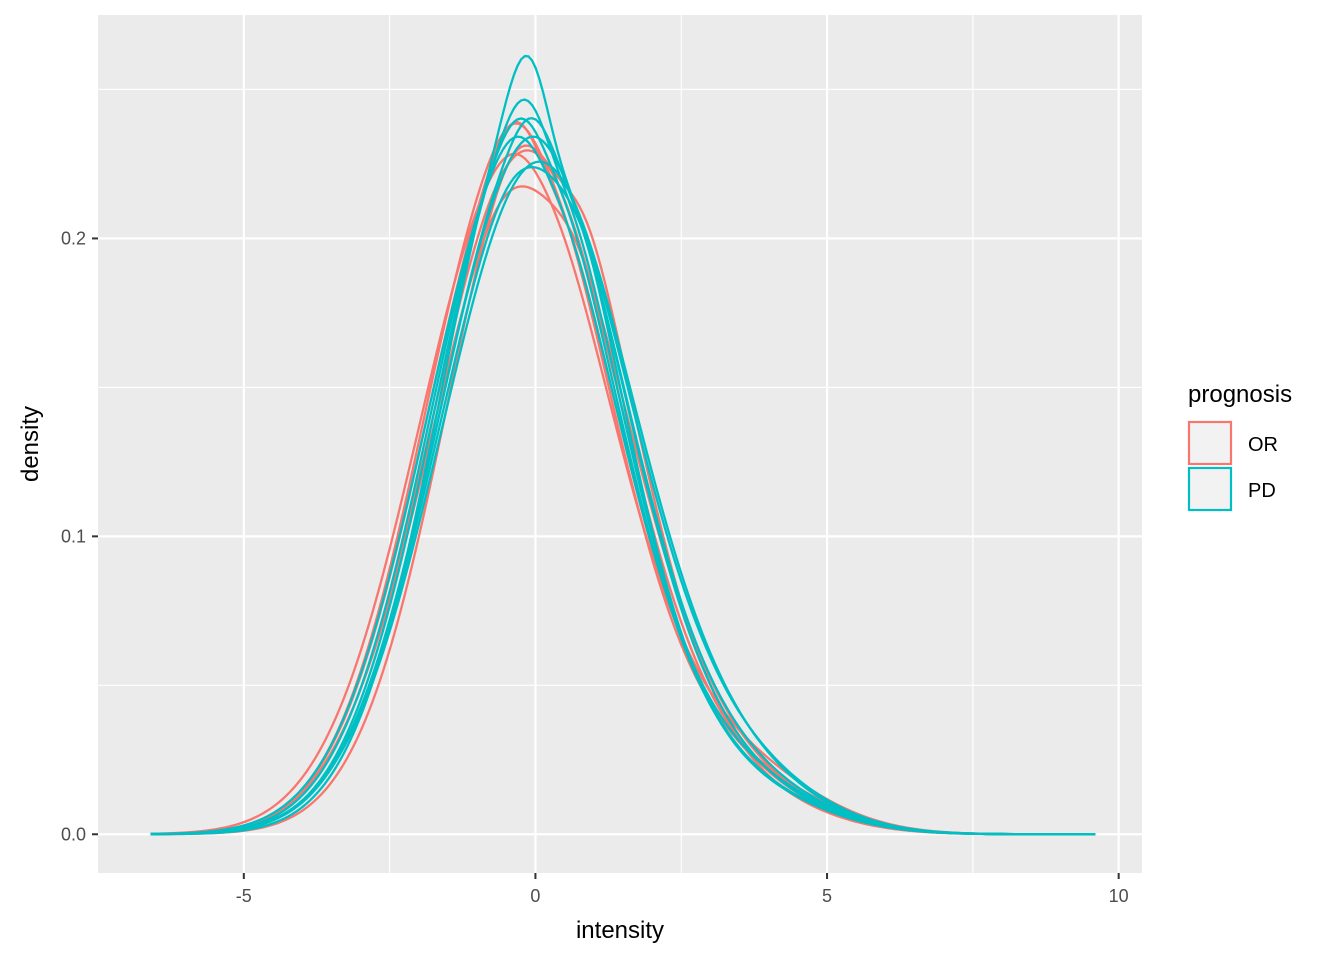 This screenshot has width=1344, height=960. What do you see at coordinates (1210, 443) in the screenshot?
I see `legend-key-or` at bounding box center [1210, 443].